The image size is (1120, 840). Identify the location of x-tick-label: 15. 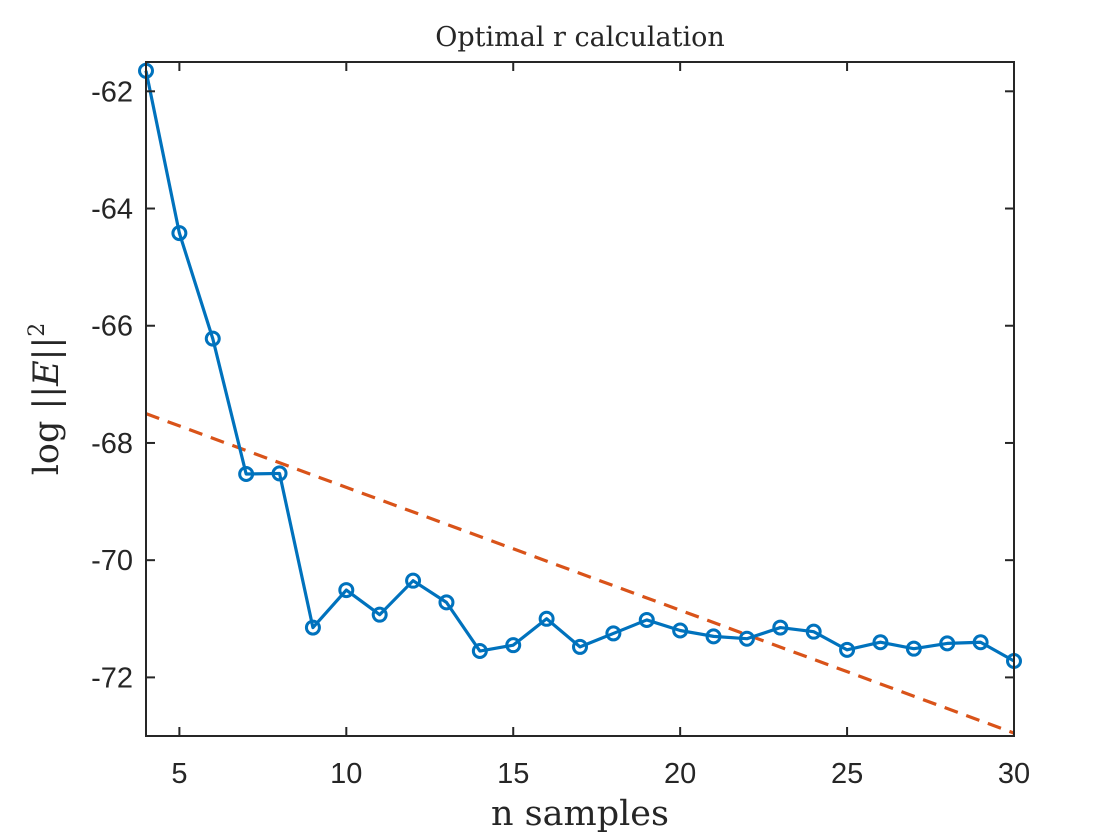
(513, 774).